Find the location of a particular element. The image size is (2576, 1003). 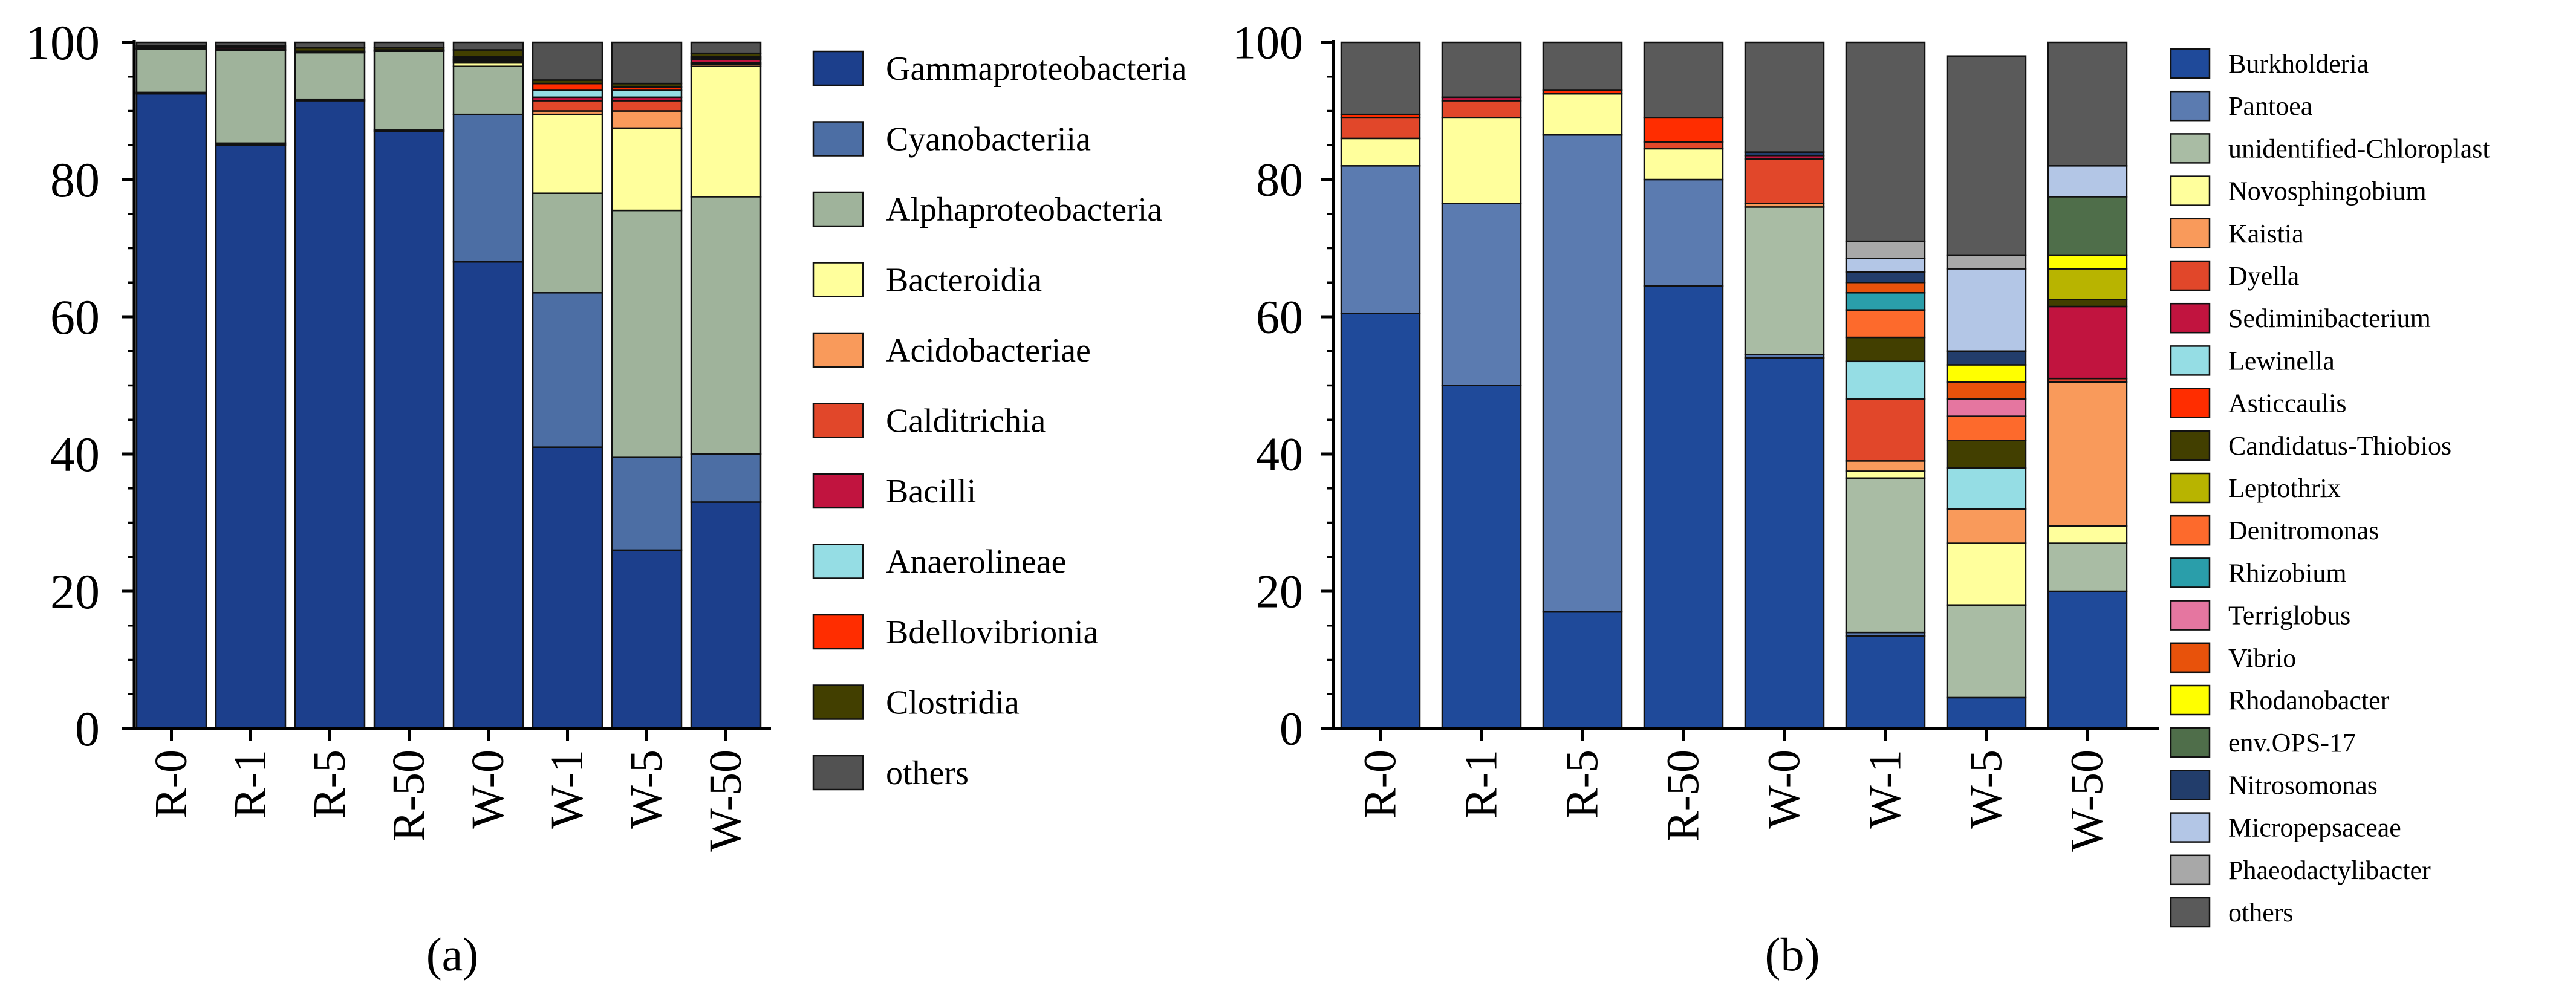

legend-label: Nitrosomonas is located at coordinates (2303, 785).